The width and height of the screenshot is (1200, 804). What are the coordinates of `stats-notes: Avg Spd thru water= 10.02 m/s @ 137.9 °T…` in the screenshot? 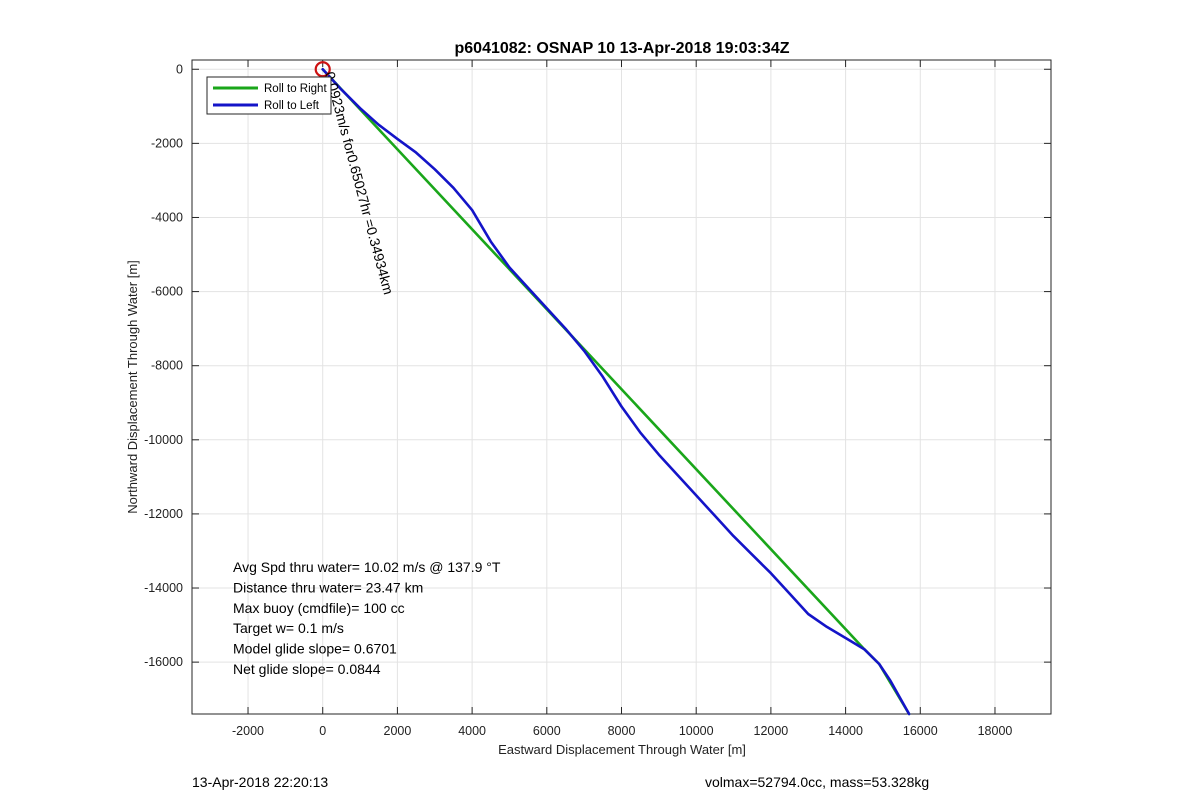 It's located at (367, 618).